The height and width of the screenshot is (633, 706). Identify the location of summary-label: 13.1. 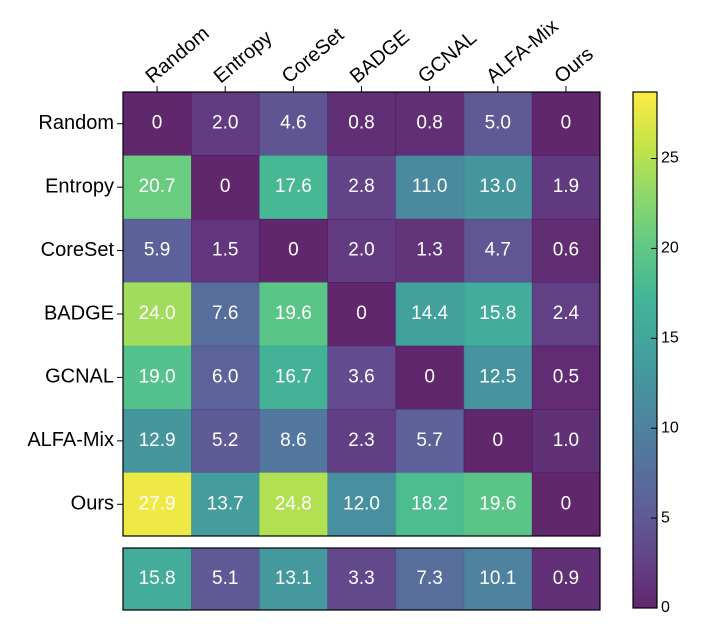
(293, 578).